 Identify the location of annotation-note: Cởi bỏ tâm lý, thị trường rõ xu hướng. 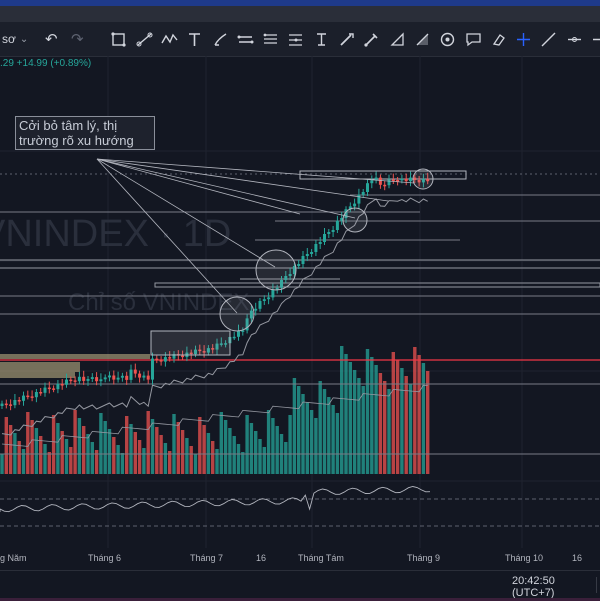
(85, 133).